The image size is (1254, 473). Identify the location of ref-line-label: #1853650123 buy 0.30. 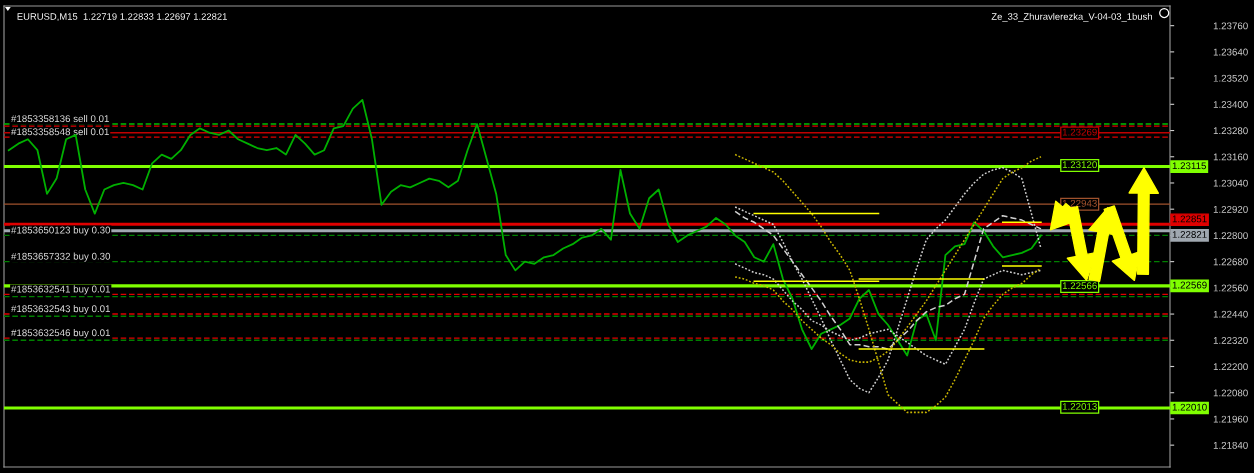
(61, 231).